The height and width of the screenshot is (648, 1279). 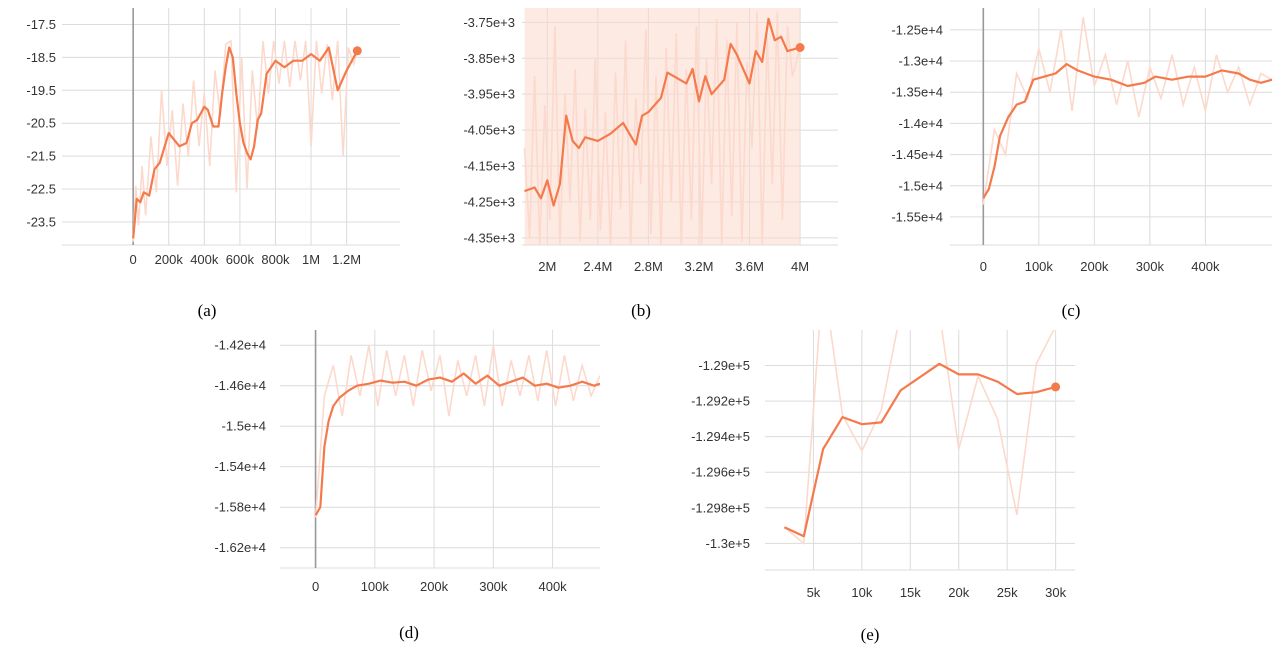 I want to click on y-tick-label: -1.58e+4, so click(x=240, y=507).